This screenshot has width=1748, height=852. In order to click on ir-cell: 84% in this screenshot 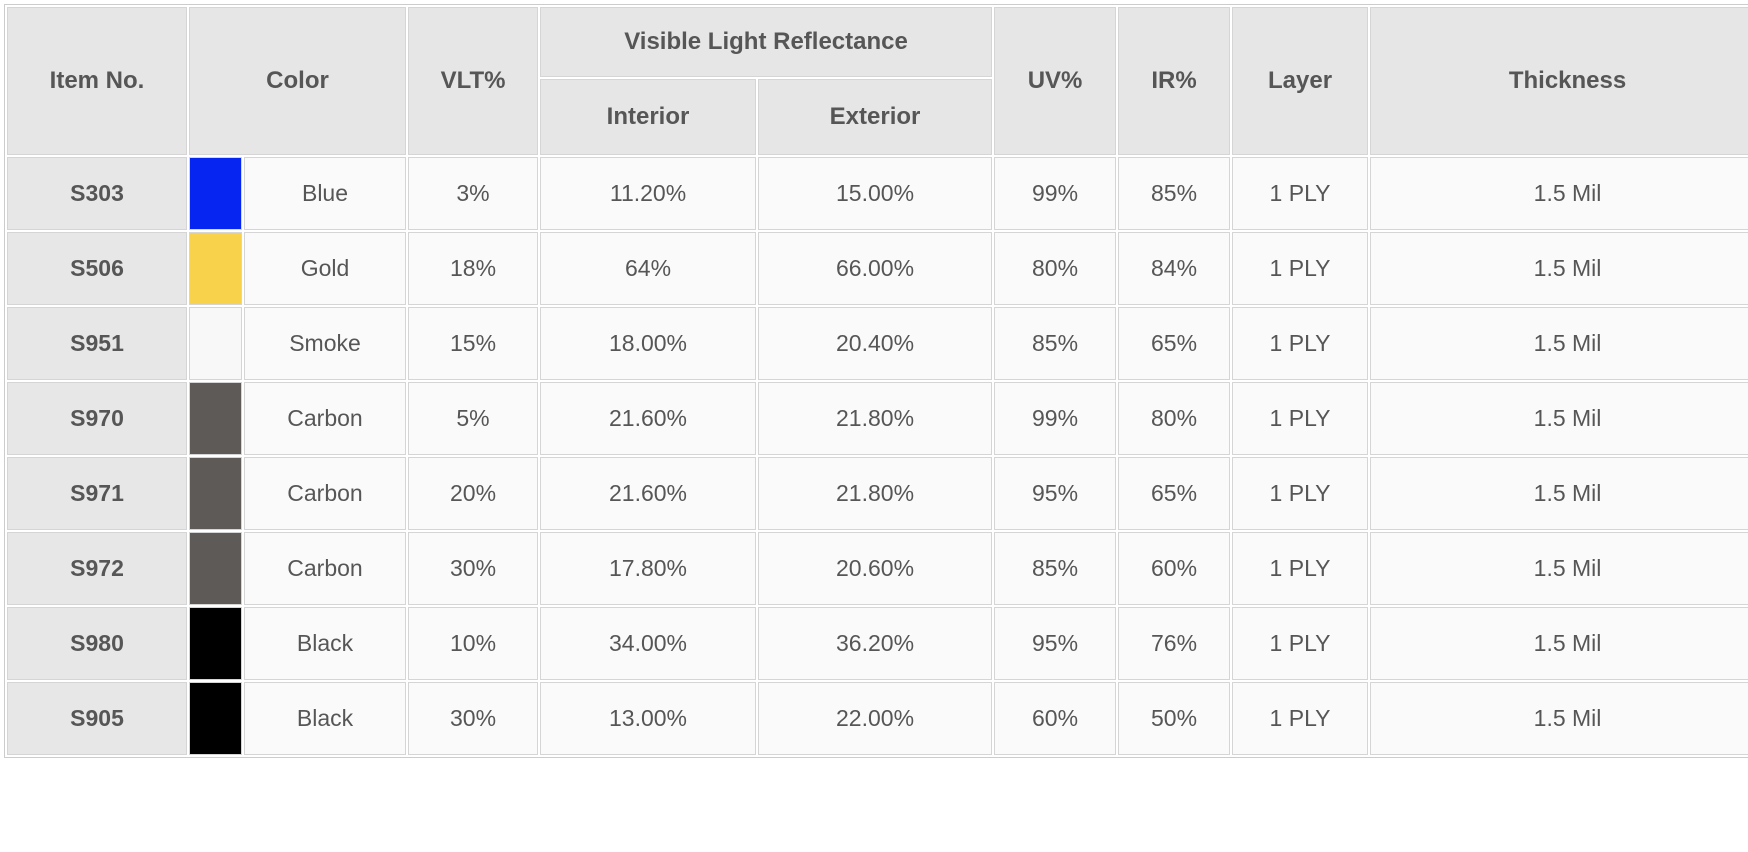, I will do `click(1174, 268)`.